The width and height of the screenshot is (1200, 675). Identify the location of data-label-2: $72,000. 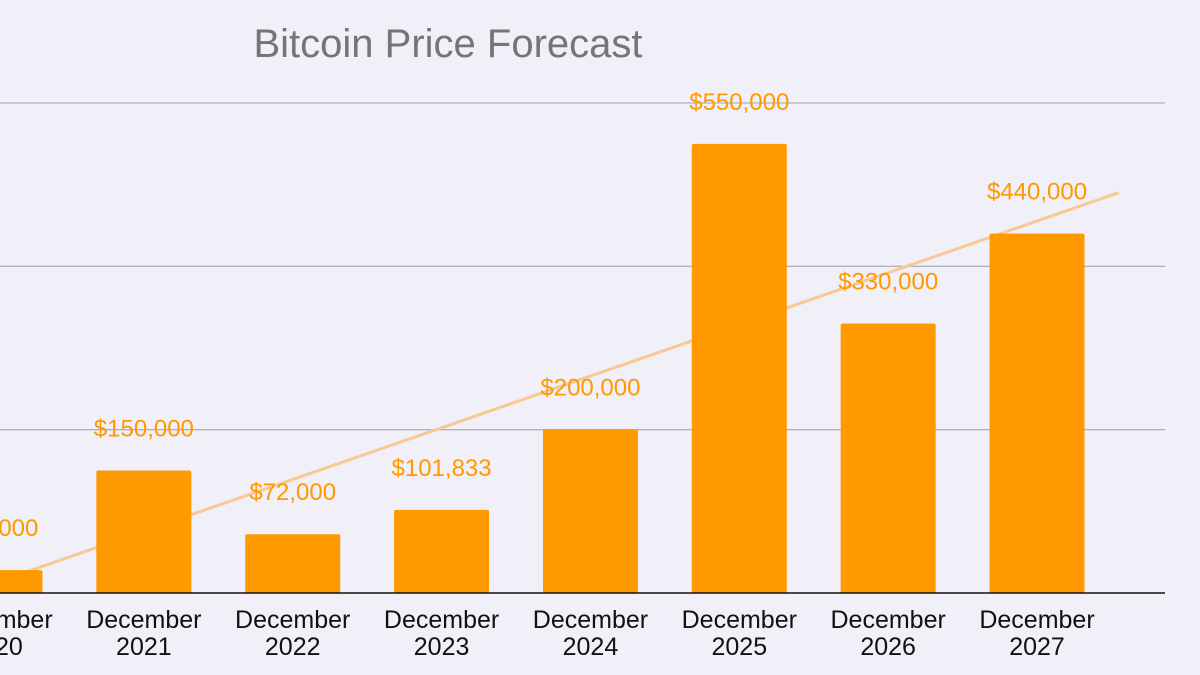
(292, 492).